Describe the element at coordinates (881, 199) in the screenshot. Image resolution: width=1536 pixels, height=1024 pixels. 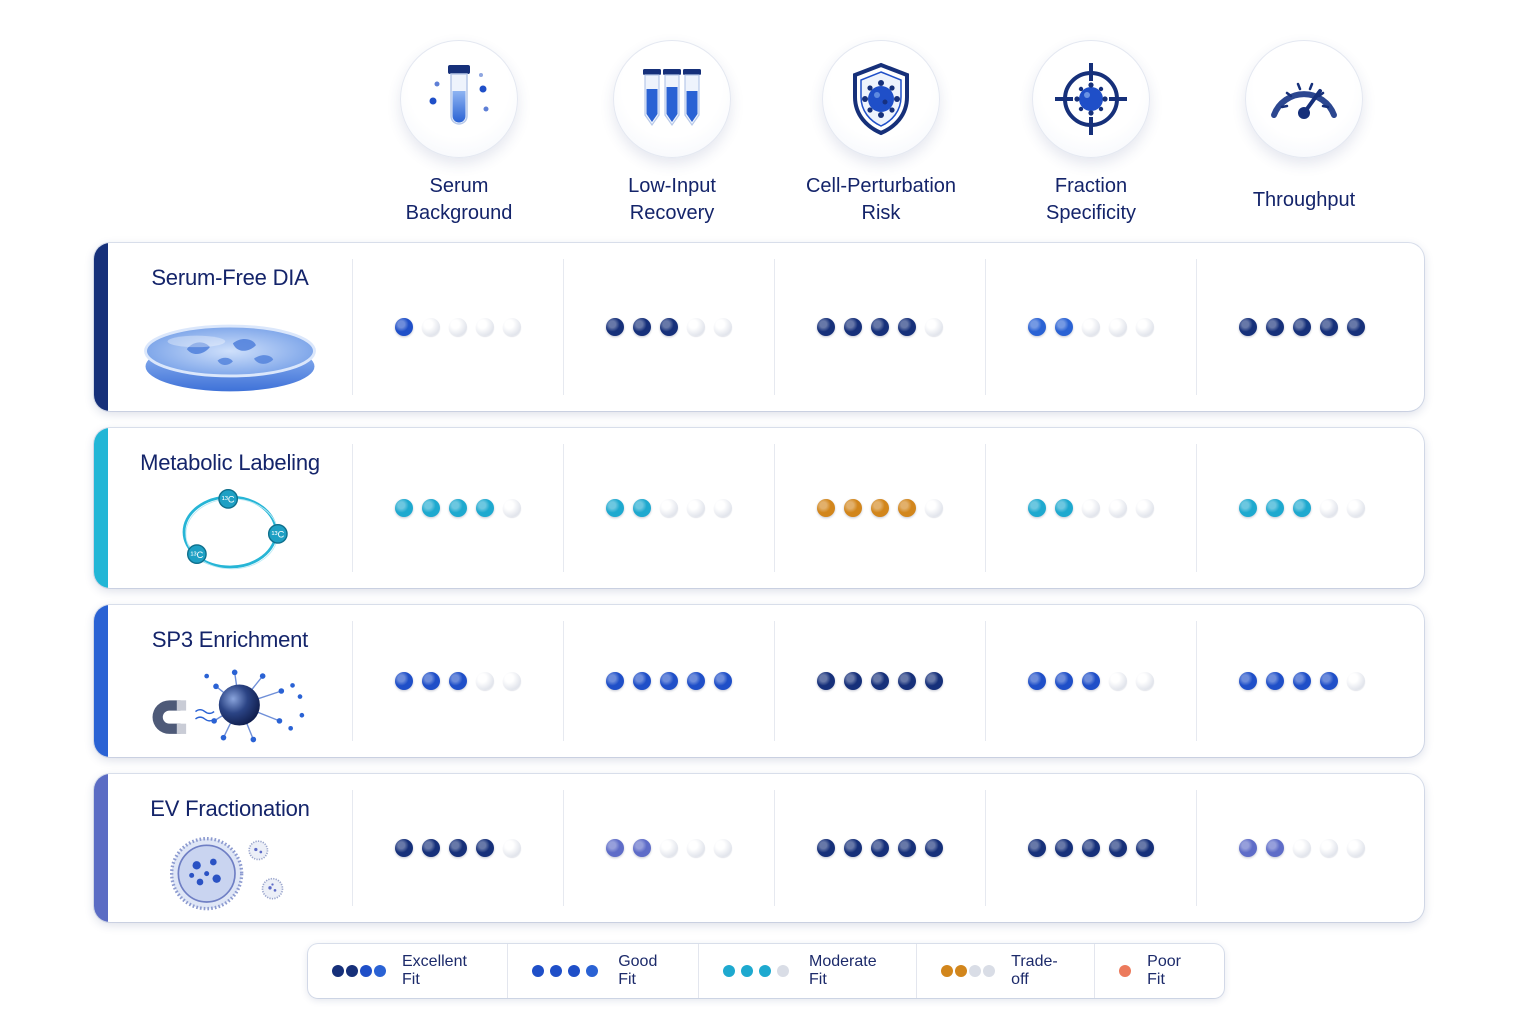
I see `column-label: Cell-Perturbation Risk` at that location.